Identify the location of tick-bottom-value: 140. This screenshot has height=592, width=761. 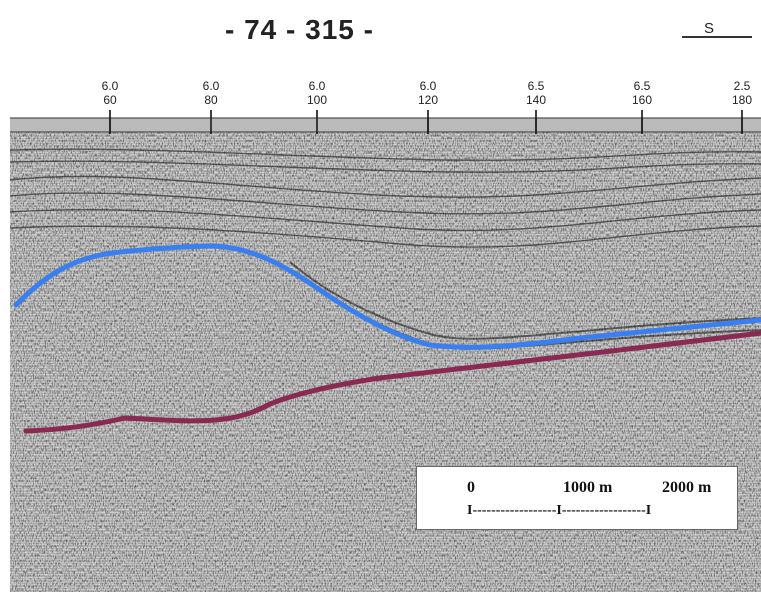
(536, 100).